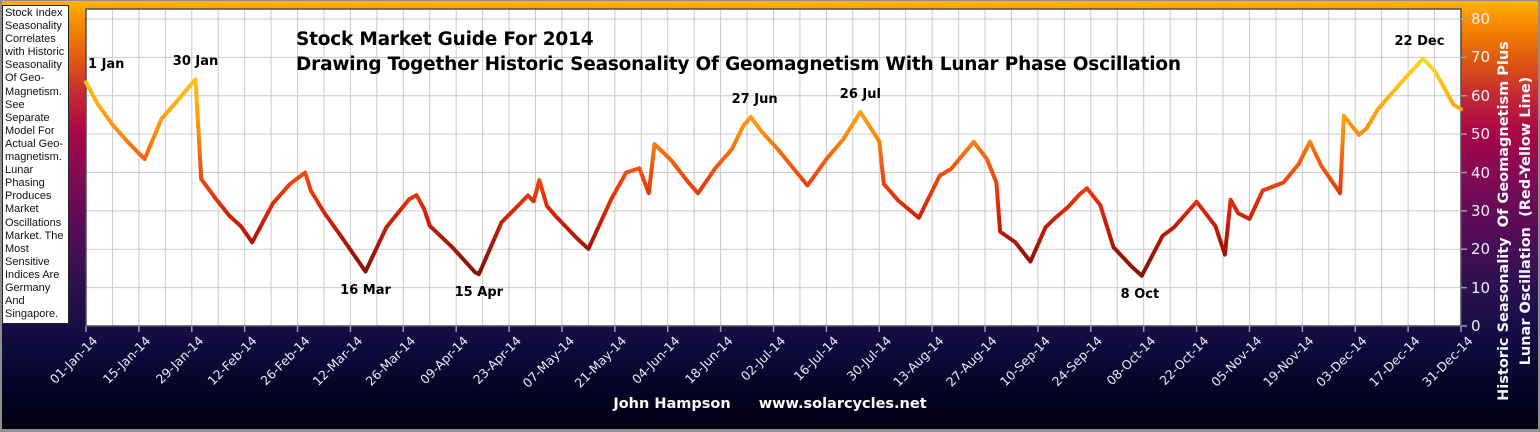 The image size is (1540, 432). What do you see at coordinates (195, 62) in the screenshot?
I see `annotation-30-jan: 30 Jan` at bounding box center [195, 62].